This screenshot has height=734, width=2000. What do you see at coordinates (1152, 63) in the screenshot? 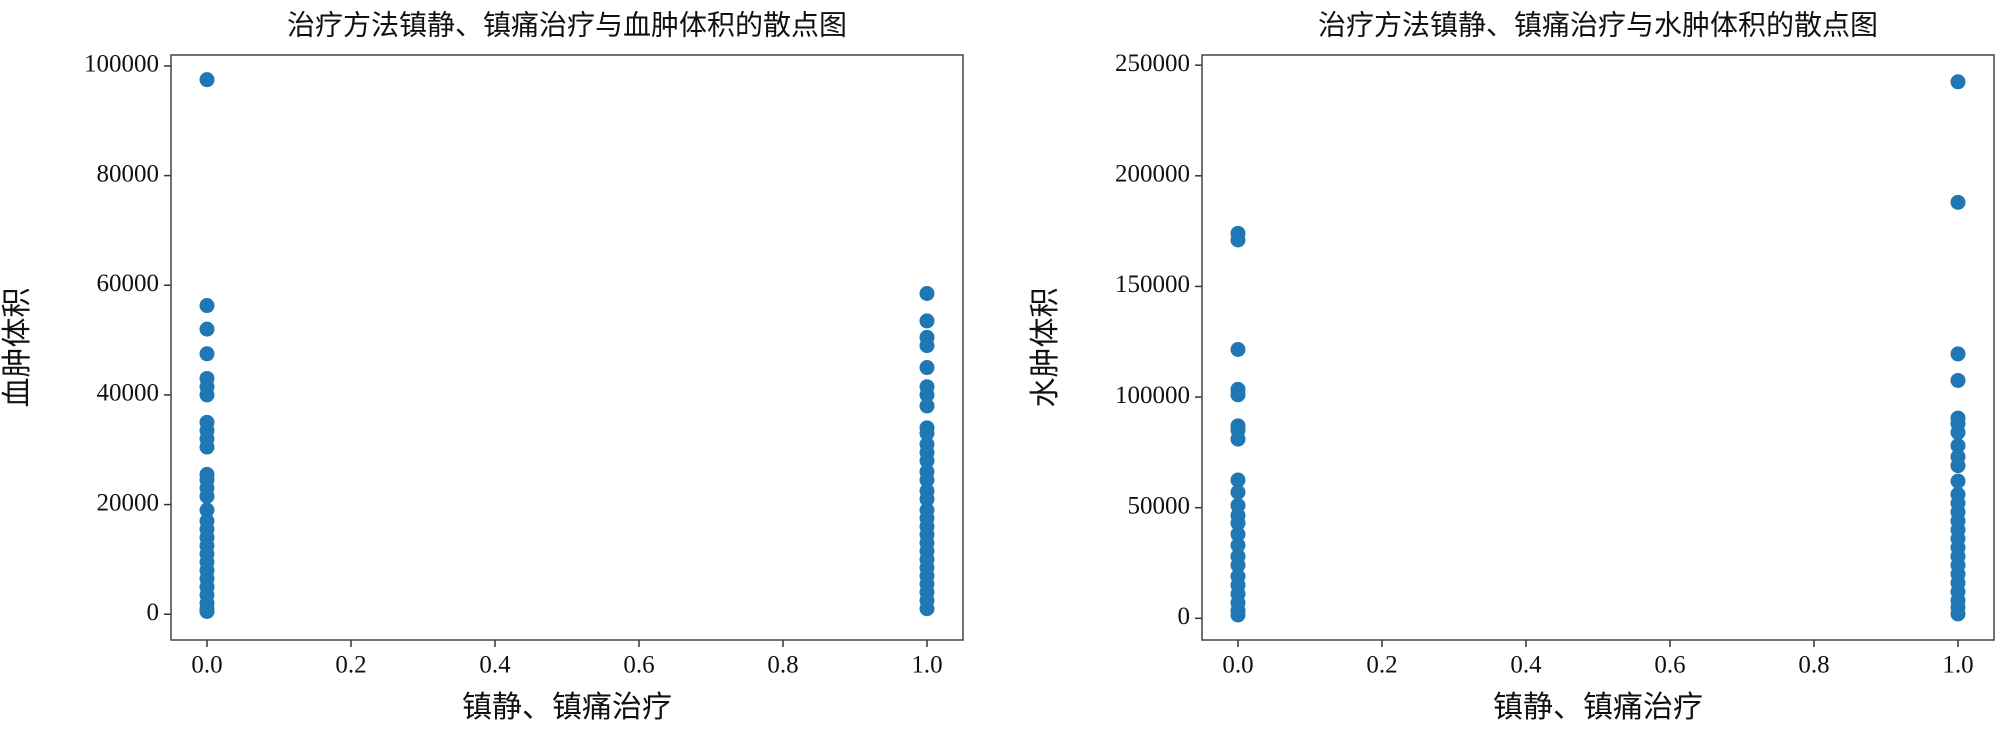
I see `y-tick-label: 250000` at bounding box center [1152, 63].